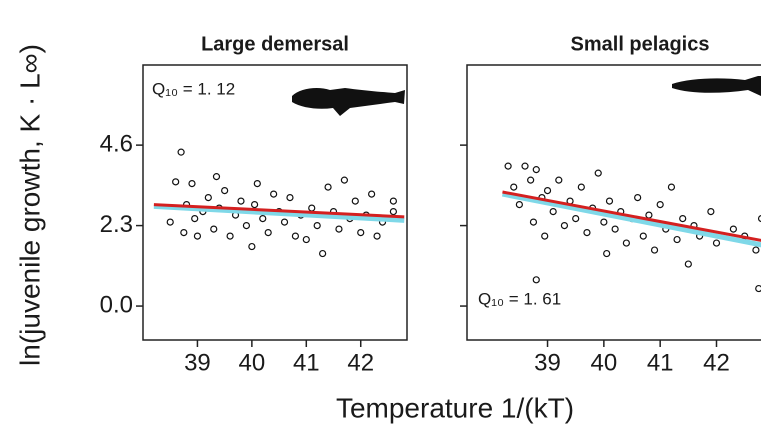 This screenshot has height=430, width=761. Describe the element at coordinates (197, 362) in the screenshot. I see `x-tick-label: 39` at that location.